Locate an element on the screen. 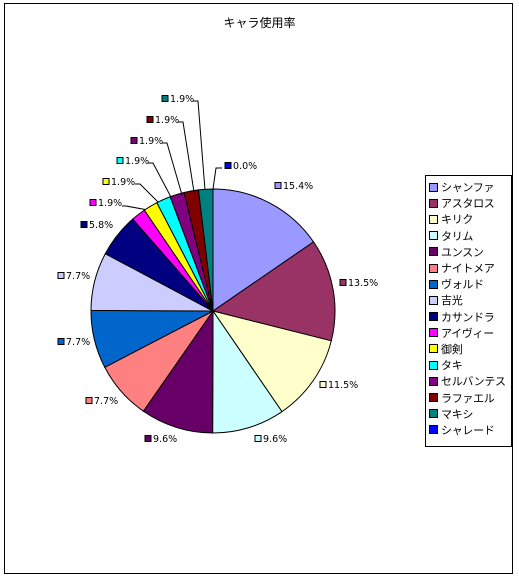 Image resolution: width=519 pixels, height=580 pixels. legend-label-10: アイヴィー is located at coordinates (467, 333).